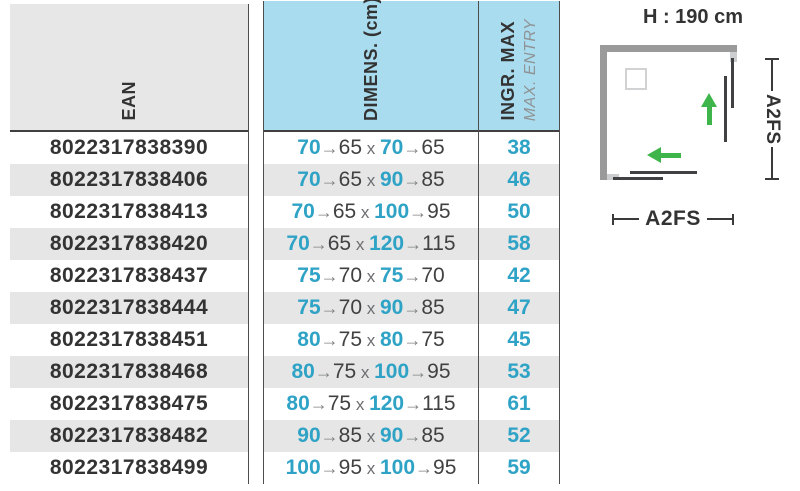 The height and width of the screenshot is (491, 800). Describe the element at coordinates (371, 436) in the screenshot. I see `dimension-cell: 90→85 x 90→85` at that location.